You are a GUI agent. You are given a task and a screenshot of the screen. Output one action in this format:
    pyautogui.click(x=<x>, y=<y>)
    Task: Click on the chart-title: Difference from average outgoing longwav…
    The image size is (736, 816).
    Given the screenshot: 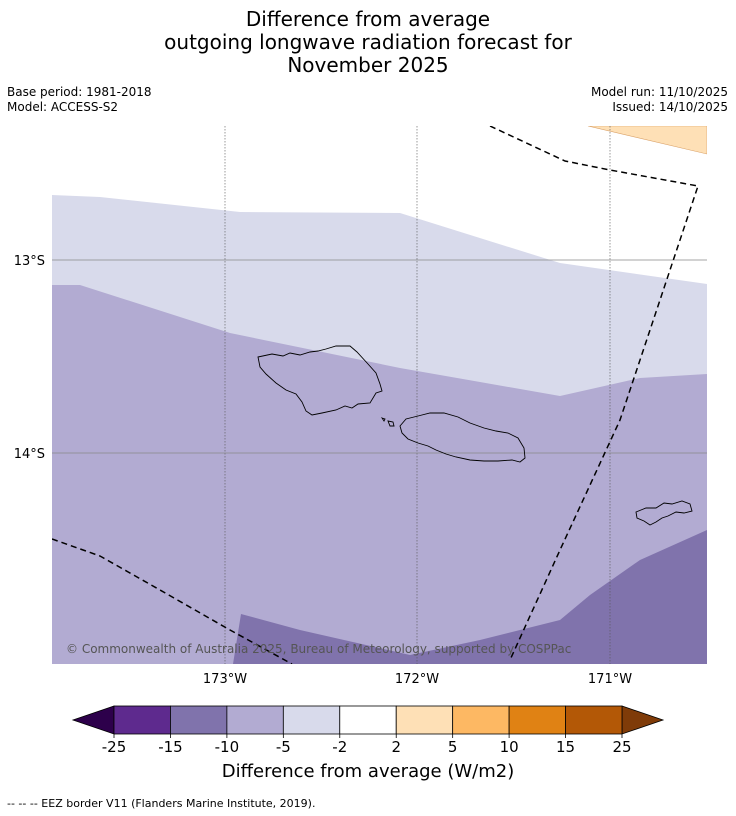 What is the action you would take?
    pyautogui.click(x=368, y=42)
    